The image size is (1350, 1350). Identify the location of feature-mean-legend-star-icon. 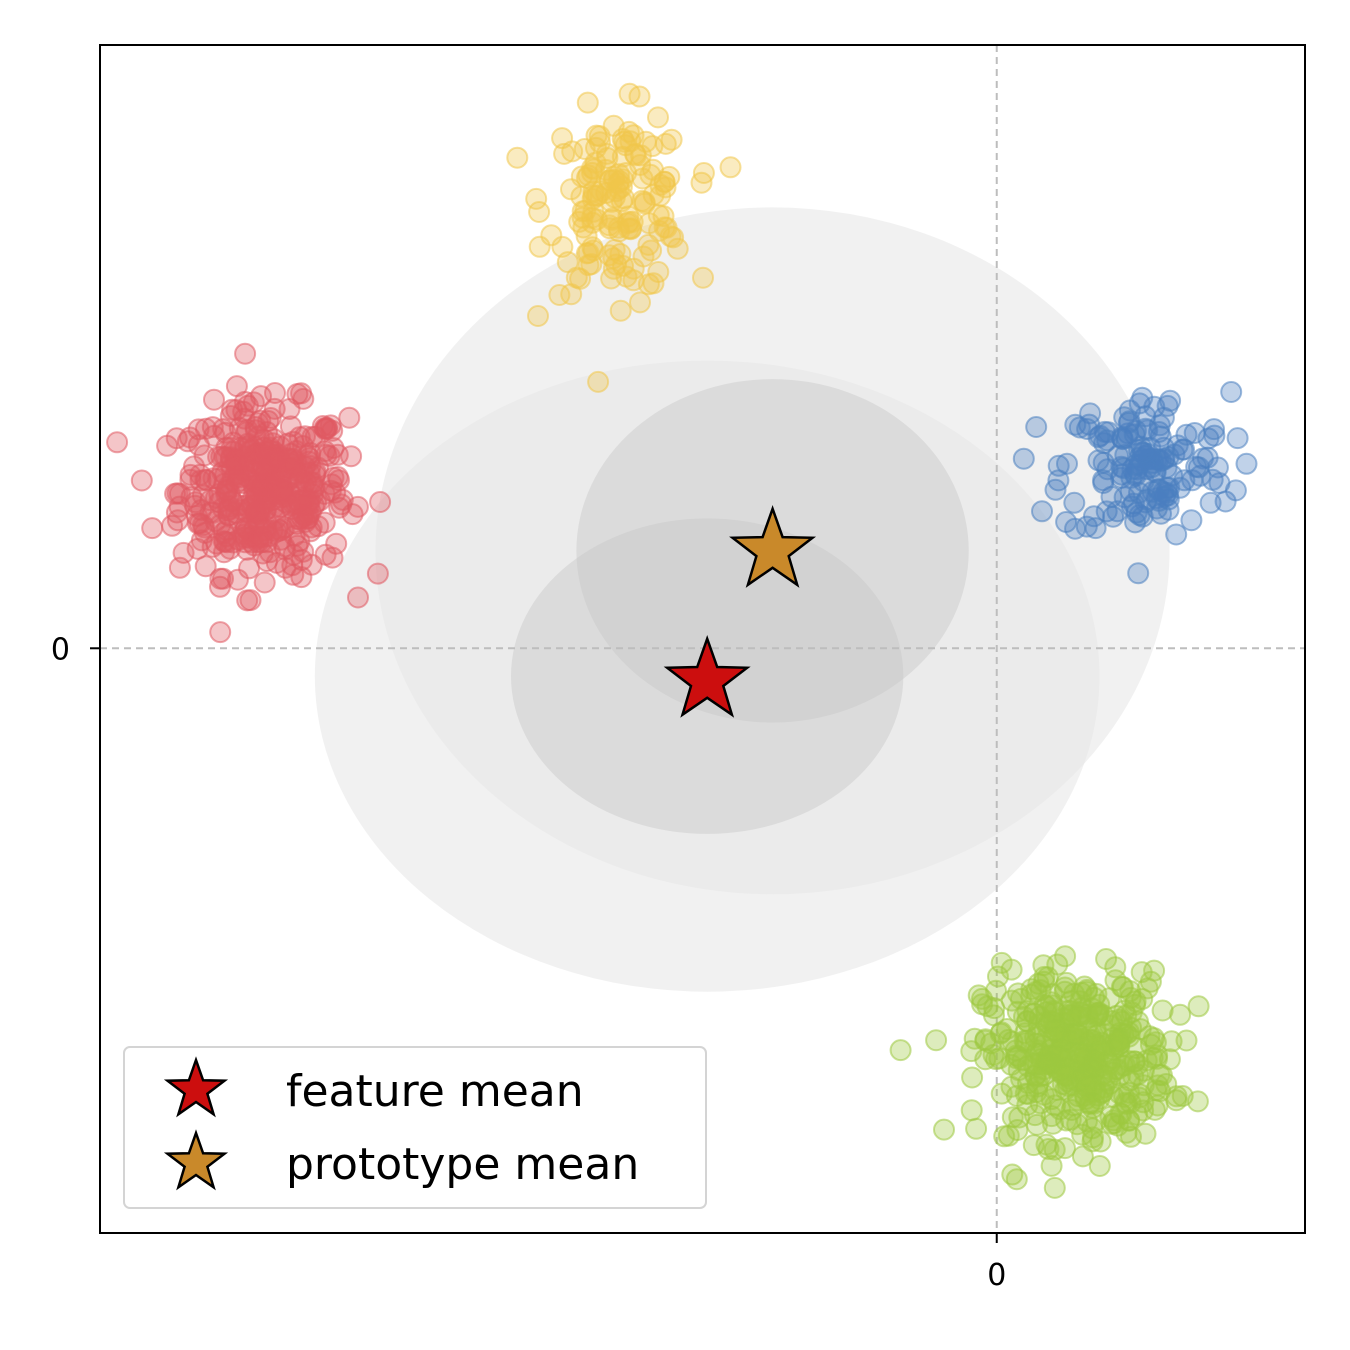
(196, 1087).